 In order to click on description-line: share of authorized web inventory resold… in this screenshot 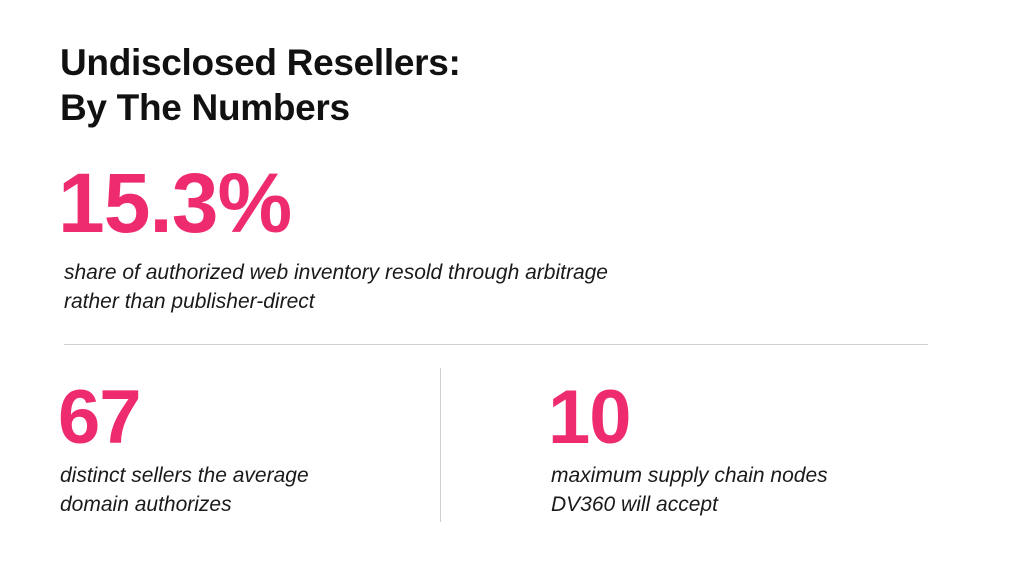, I will do `click(336, 272)`.